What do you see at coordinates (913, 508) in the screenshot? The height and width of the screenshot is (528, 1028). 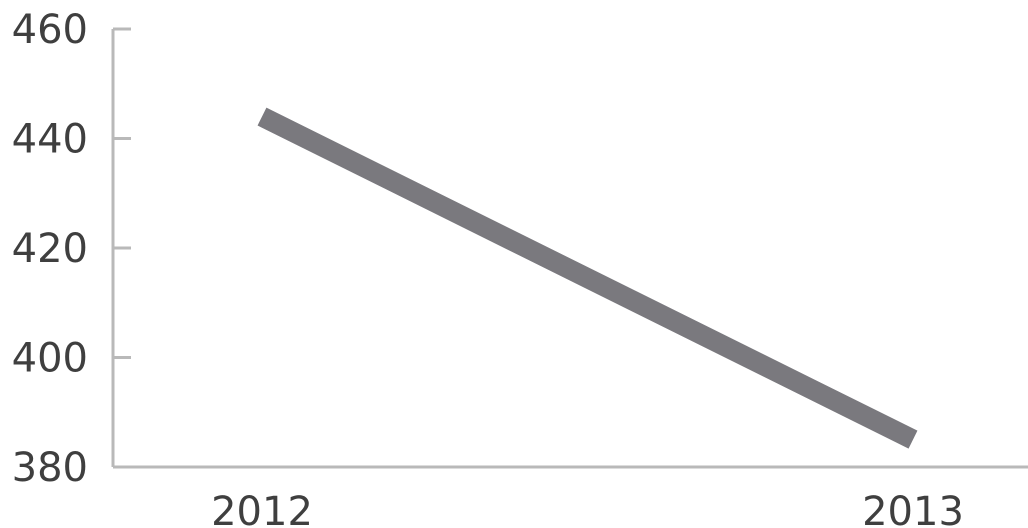 I see `x-tick-label: 2013` at bounding box center [913, 508].